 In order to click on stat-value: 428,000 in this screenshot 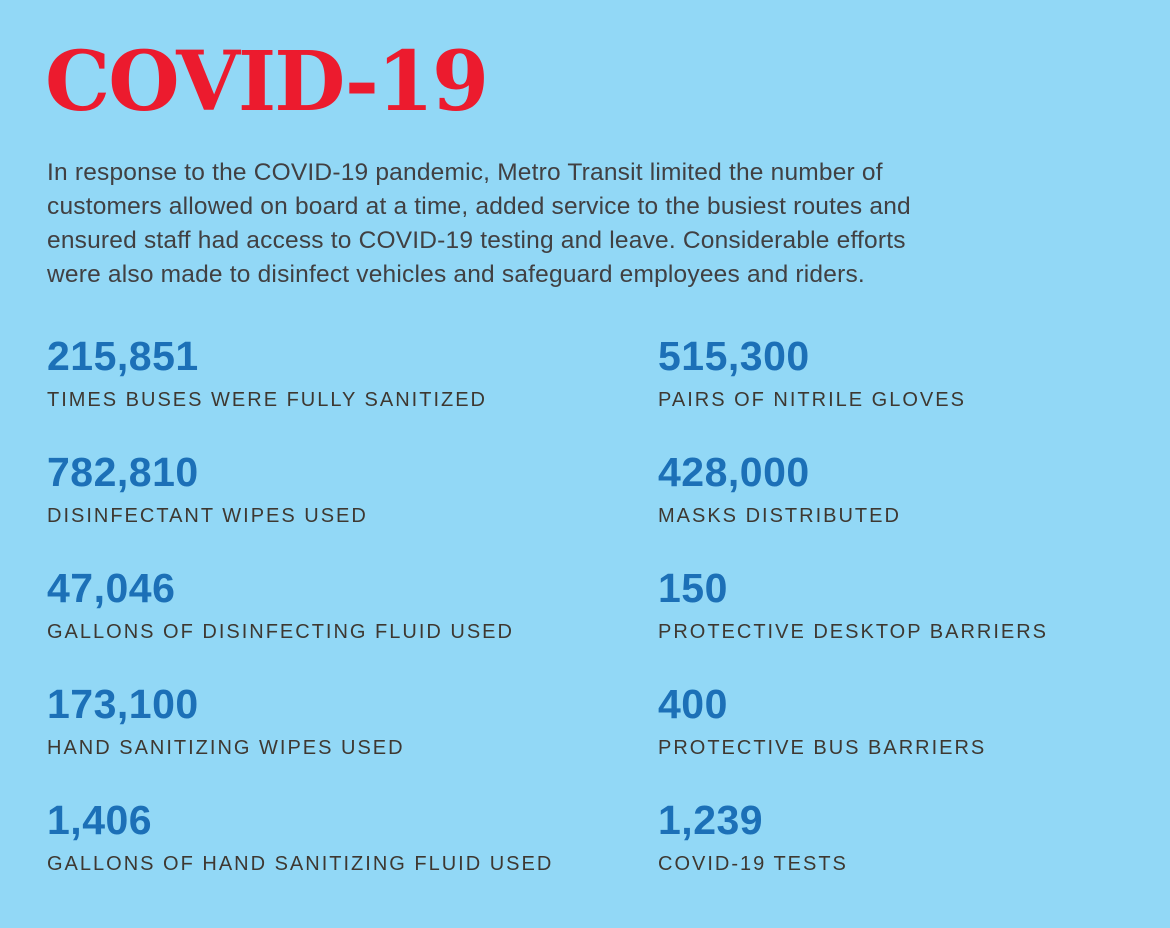, I will do `click(734, 472)`.